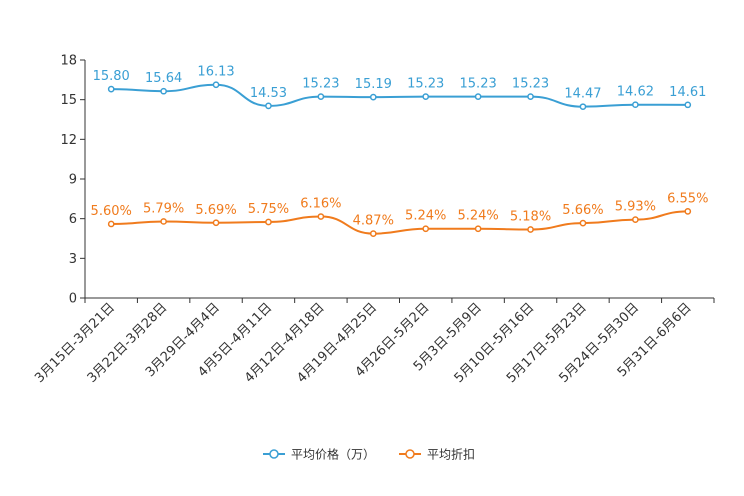 Image resolution: width=744 pixels, height=496 pixels. Describe the element at coordinates (635, 207) in the screenshot. I see `data-label: 5.93%` at that location.